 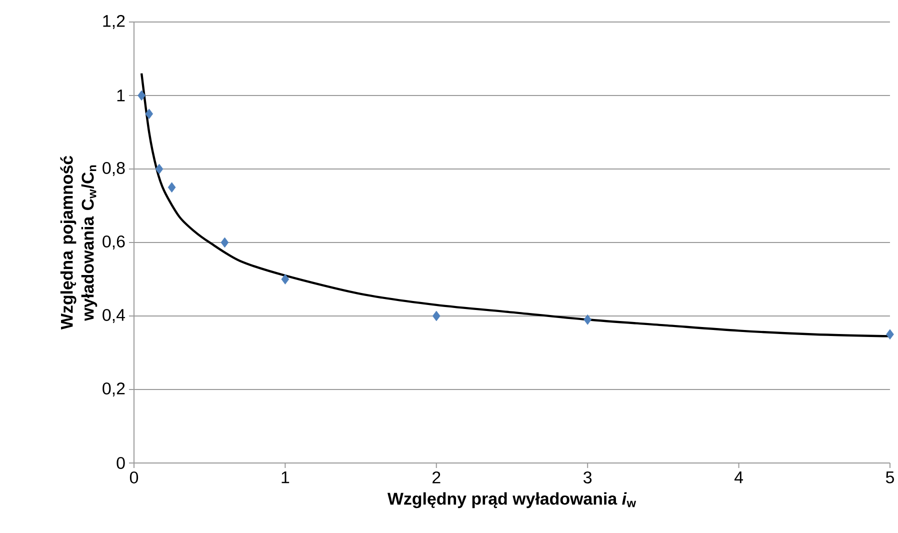 What do you see at coordinates (511, 500) in the screenshot?
I see `x-axis-title: Względny prąd wyładowania i$_{w}$` at bounding box center [511, 500].